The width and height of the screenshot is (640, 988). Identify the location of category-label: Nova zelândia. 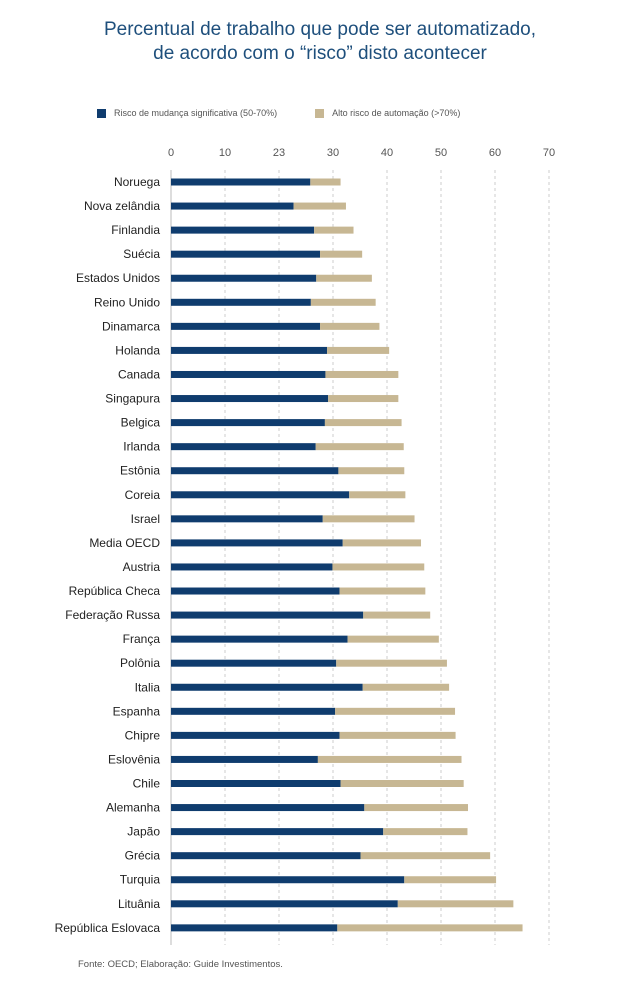
(122, 206).